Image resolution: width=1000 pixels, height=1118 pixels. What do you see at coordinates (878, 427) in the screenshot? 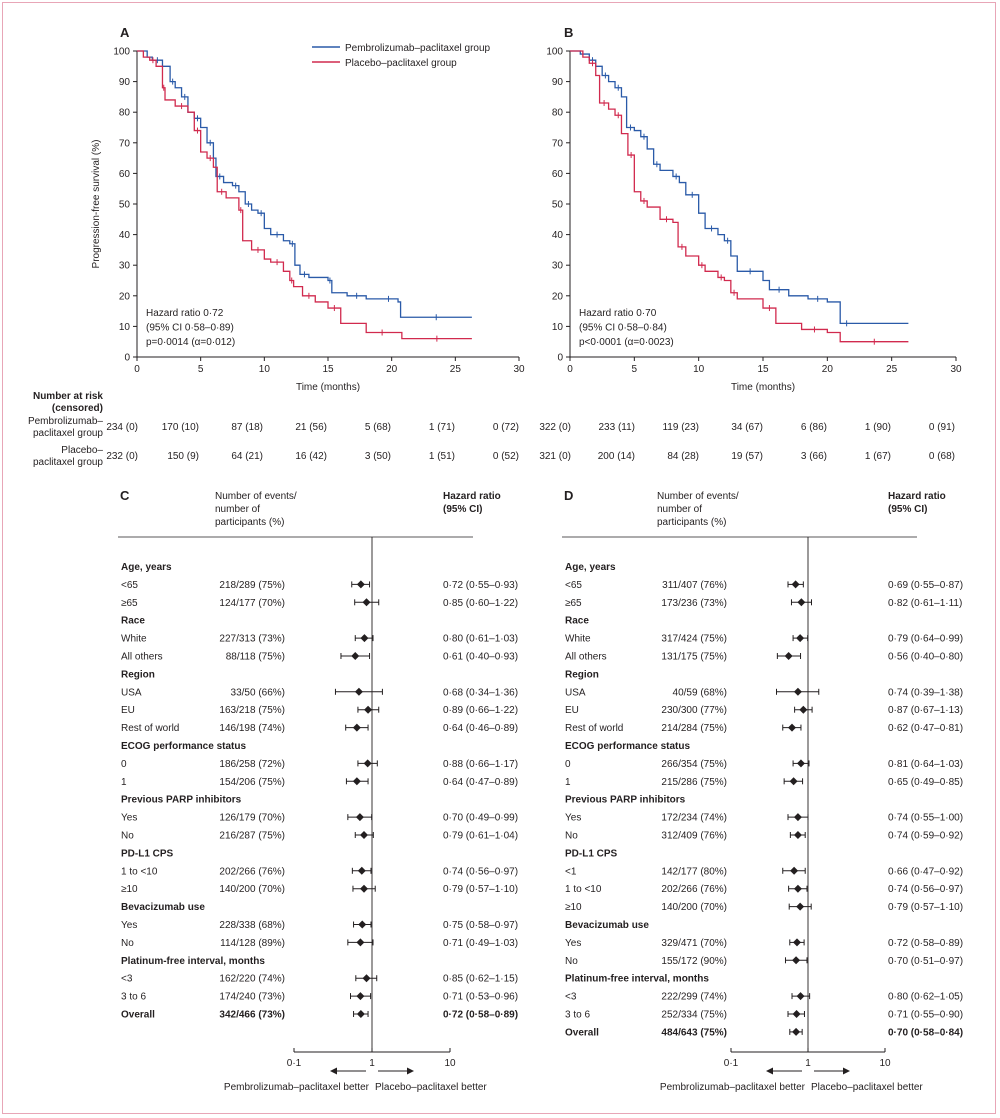
I see `risk-number: 1 (90)` at bounding box center [878, 427].